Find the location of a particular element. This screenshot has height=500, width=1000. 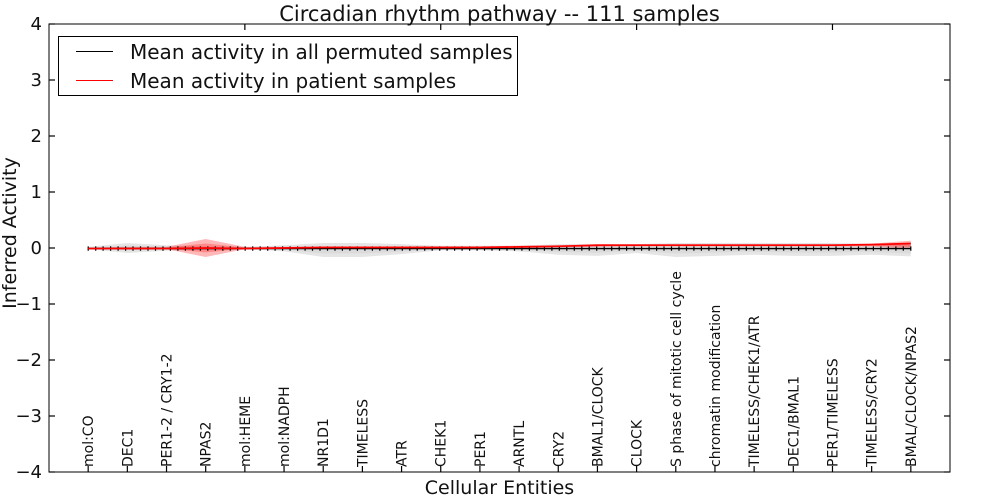

chart-title: Circadian rhythm pathway -- 111 samples is located at coordinates (499, 14).